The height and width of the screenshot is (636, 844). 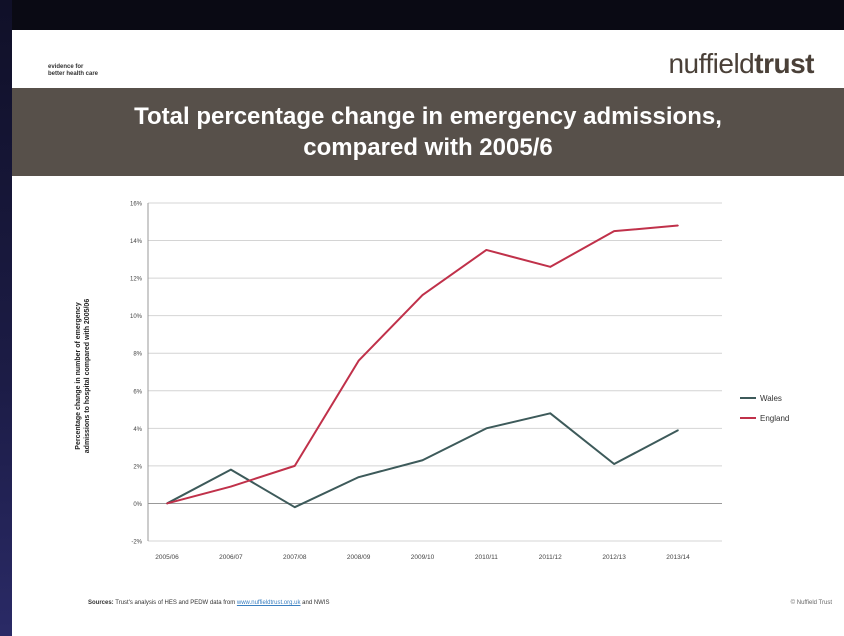 What do you see at coordinates (137, 355) in the screenshot?
I see `y-tick-label-5: 8%` at bounding box center [137, 355].